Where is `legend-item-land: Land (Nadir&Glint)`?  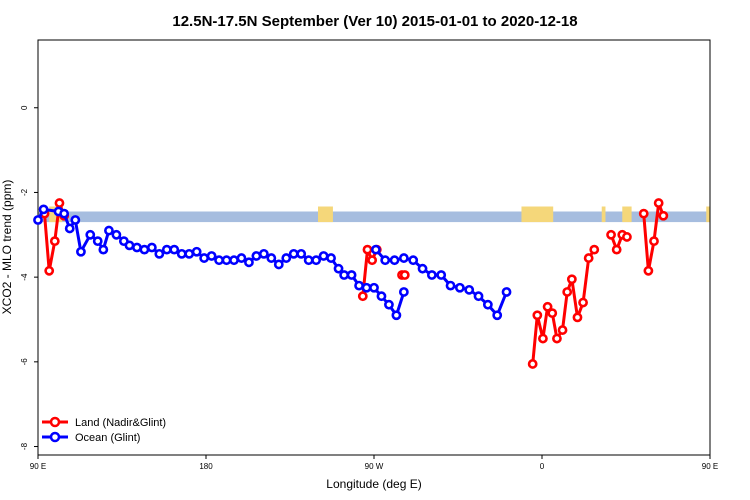 legend-item-land: Land (Nadir&Glint) is located at coordinates (104, 422).